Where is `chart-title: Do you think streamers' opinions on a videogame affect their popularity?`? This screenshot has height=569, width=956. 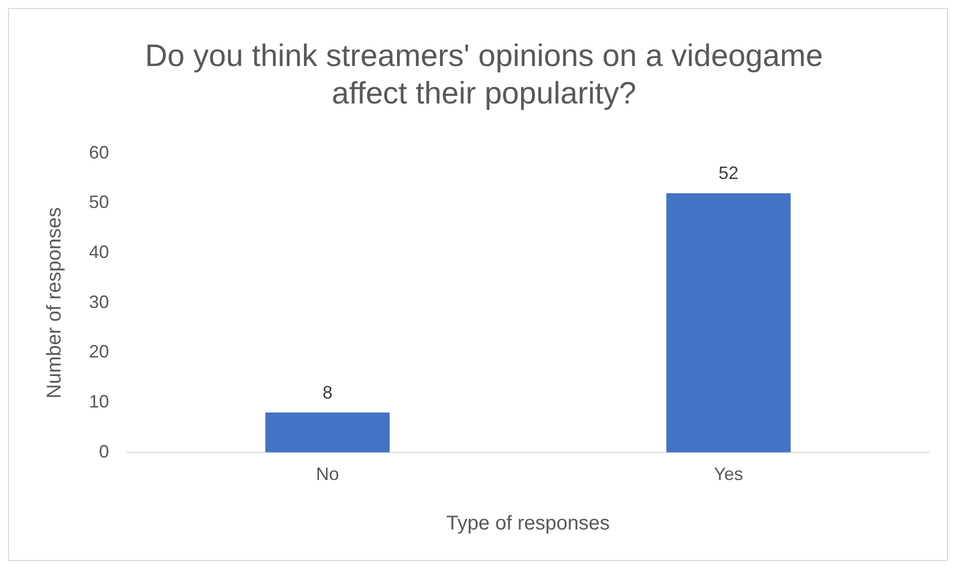
chart-title: Do you think streamers' opinions on a videogame affect their popularity? is located at coordinates (484, 74).